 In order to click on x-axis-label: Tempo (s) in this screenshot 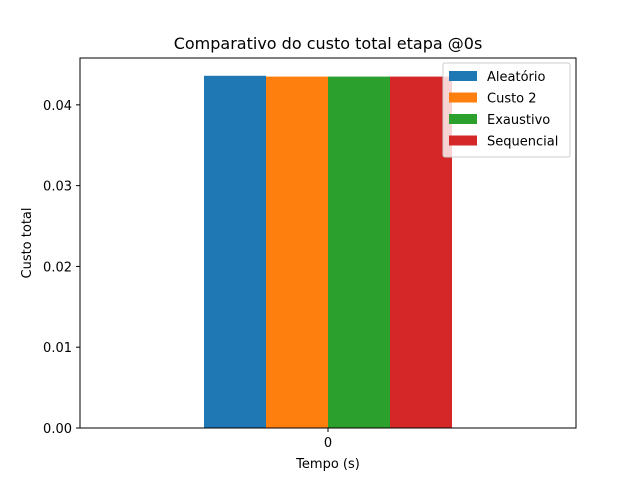, I will do `click(327, 464)`.